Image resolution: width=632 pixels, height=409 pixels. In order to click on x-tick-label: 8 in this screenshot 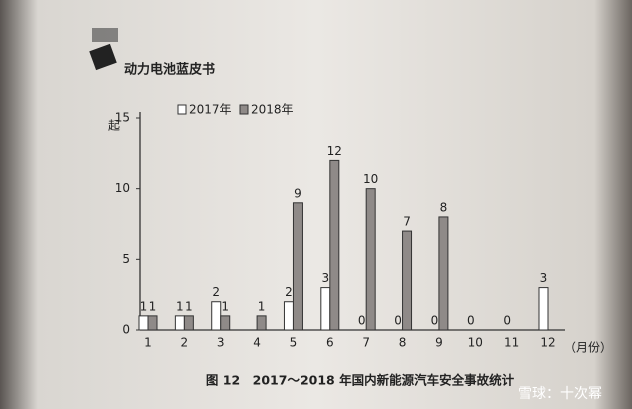, I will do `click(403, 343)`.